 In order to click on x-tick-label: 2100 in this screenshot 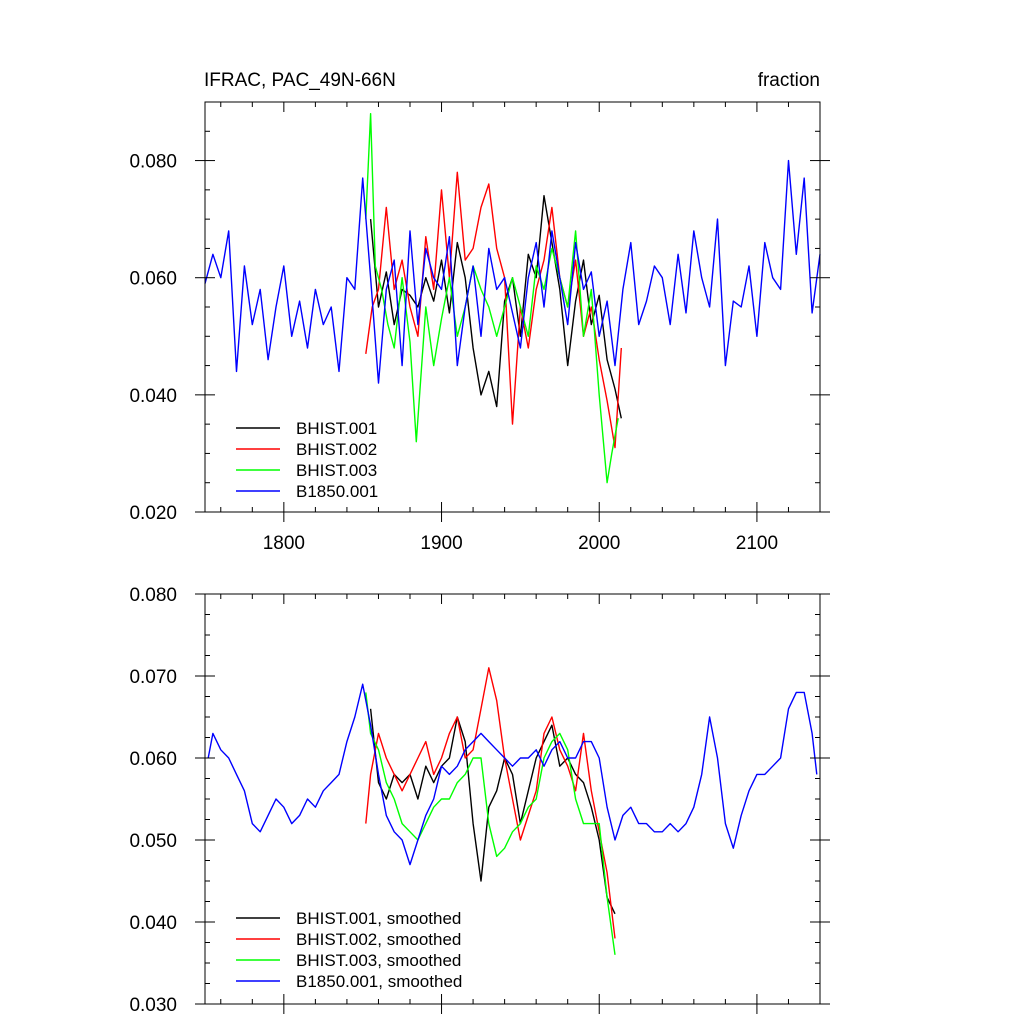, I will do `click(757, 543)`.